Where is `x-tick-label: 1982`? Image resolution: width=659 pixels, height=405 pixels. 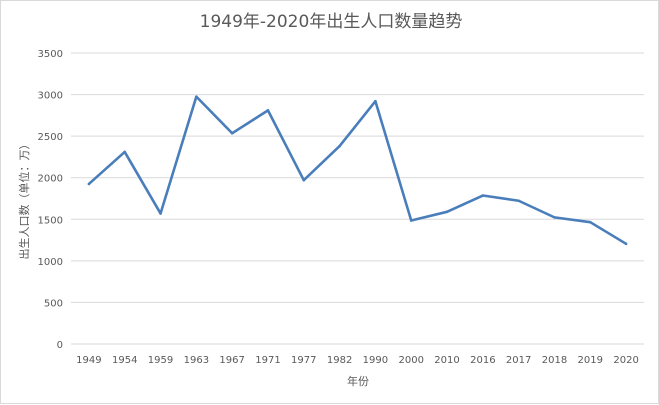
x-tick-label: 1982 is located at coordinates (339, 360).